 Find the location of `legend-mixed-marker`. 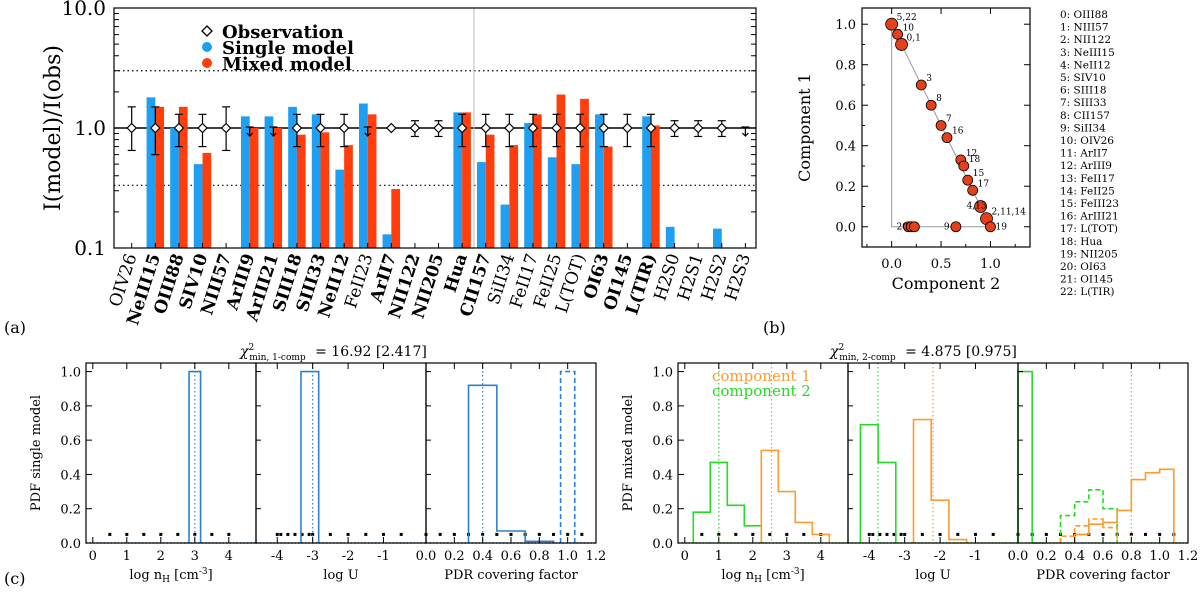

legend-mixed-marker is located at coordinates (207, 63).